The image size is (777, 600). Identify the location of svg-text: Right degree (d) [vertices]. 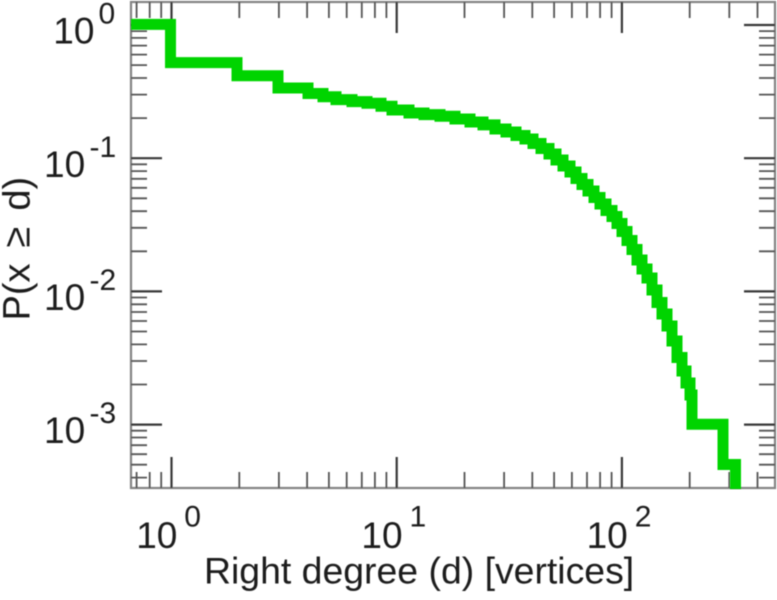
(419, 571).